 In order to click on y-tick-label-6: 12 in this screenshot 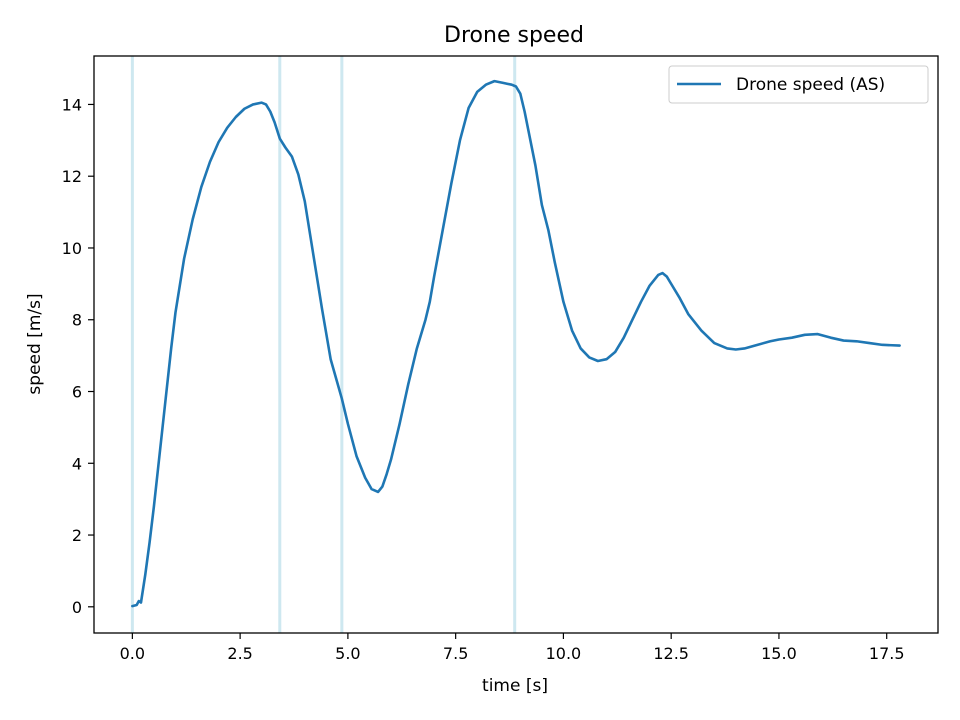, I will do `click(72, 176)`.